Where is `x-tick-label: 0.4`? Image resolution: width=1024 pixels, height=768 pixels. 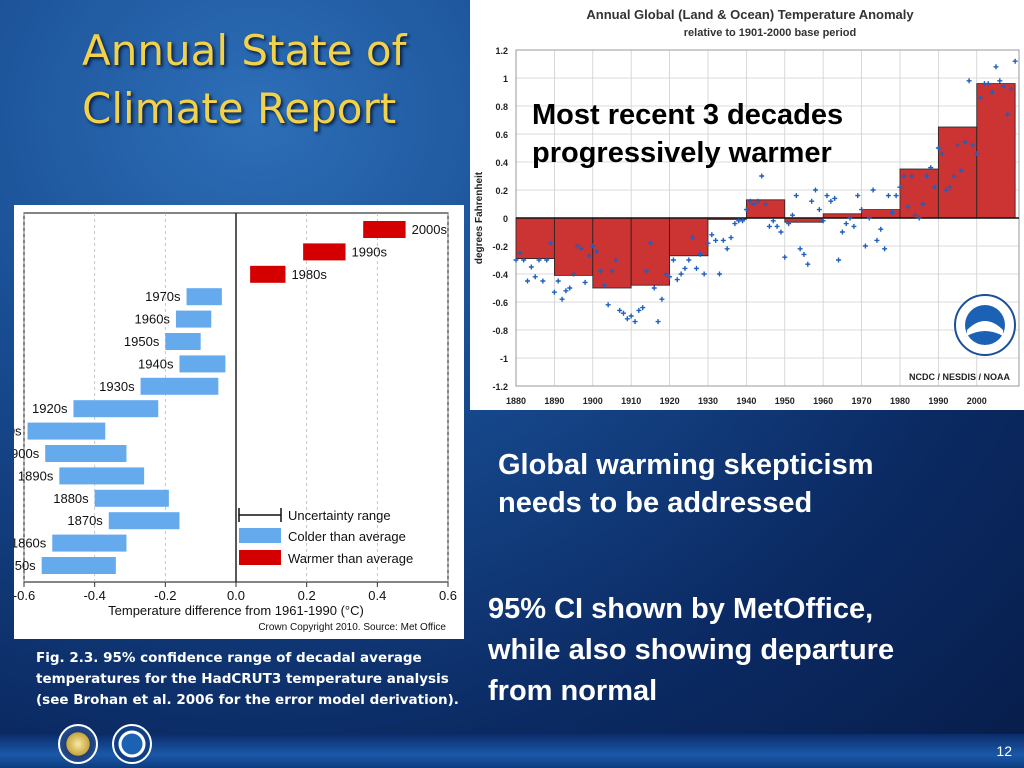
x-tick-label: 0.4 is located at coordinates (377, 595).